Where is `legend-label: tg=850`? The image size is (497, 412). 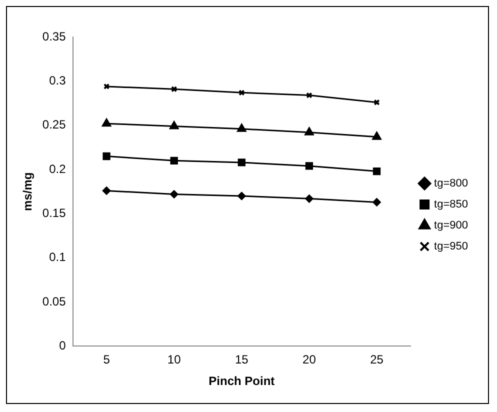 legend-label: tg=850 is located at coordinates (451, 204).